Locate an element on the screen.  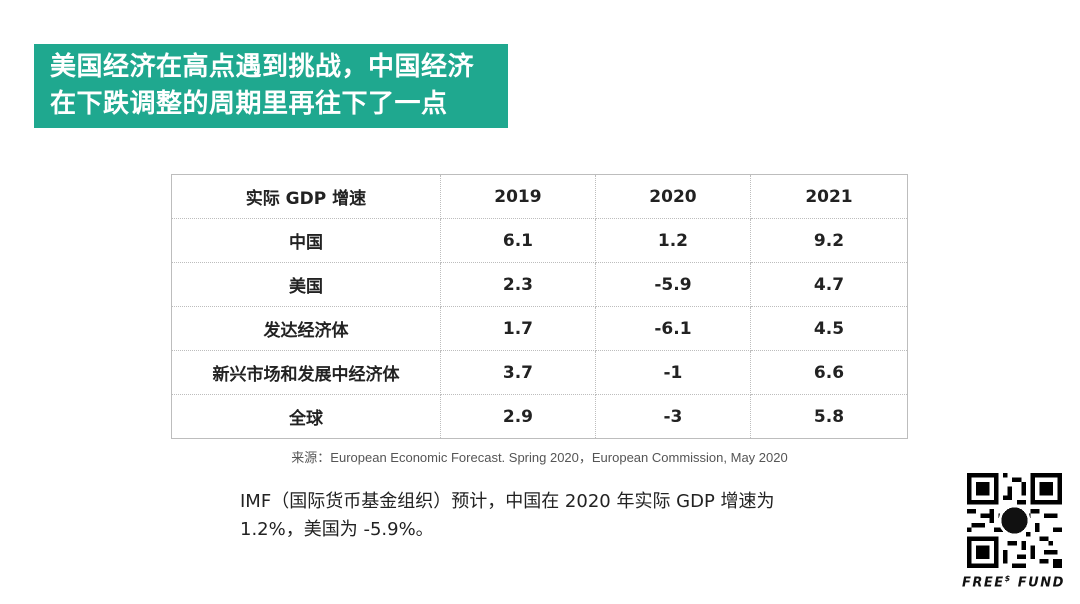
qr-code-icon is located at coordinates (1014, 520).